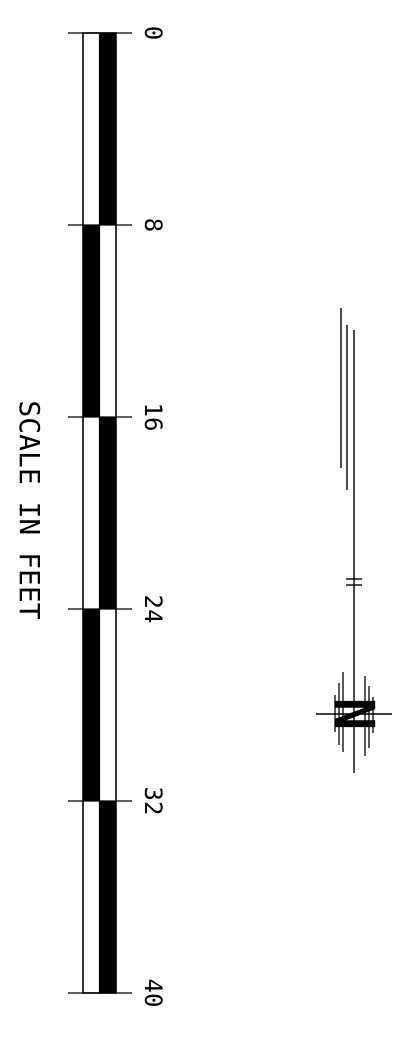  Describe the element at coordinates (153, 225) in the screenshot. I see `scale-tick-label-8: 8` at that location.